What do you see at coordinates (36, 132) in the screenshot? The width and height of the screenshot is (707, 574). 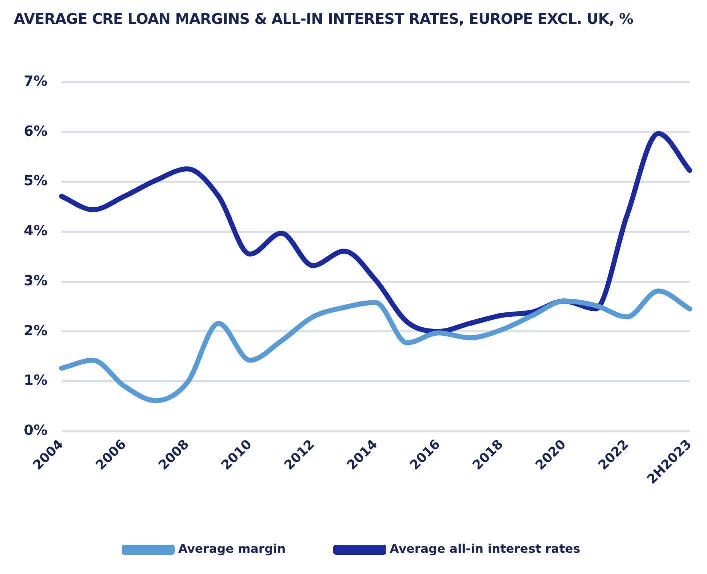 I see `y-tick-label: 6%` at bounding box center [36, 132].